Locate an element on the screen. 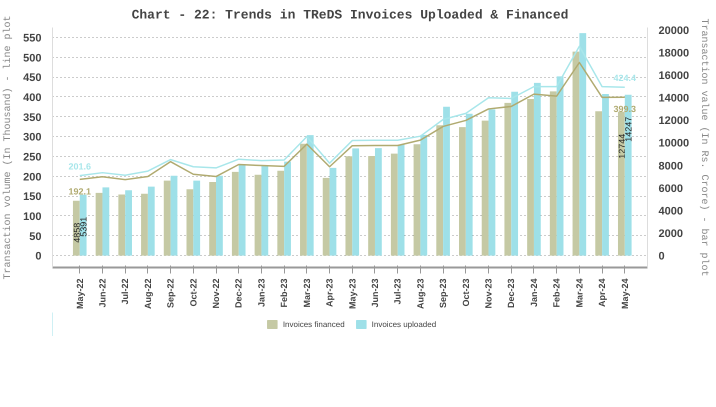 Image resolution: width=716 pixels, height=407 pixels. x-tick-label: Jan-23 is located at coordinates (261, 293).